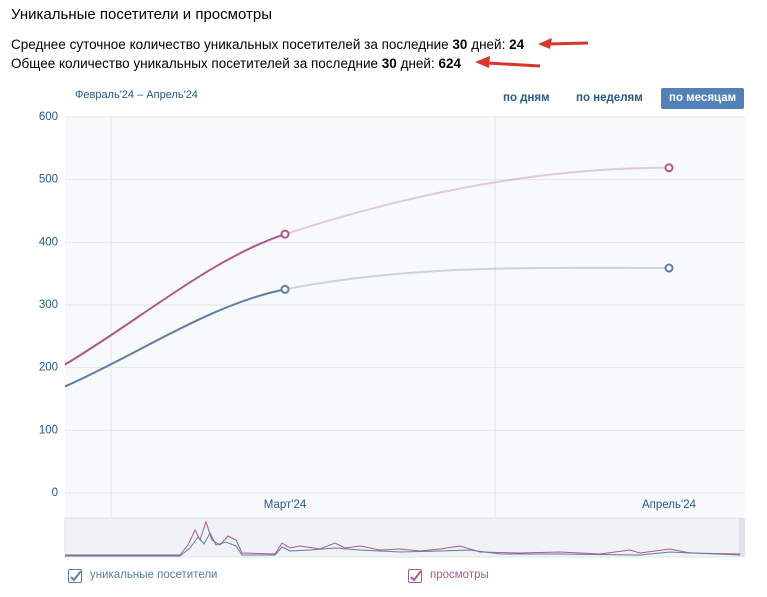 The height and width of the screenshot is (597, 767). I want to click on period-button: по дням, so click(526, 98).